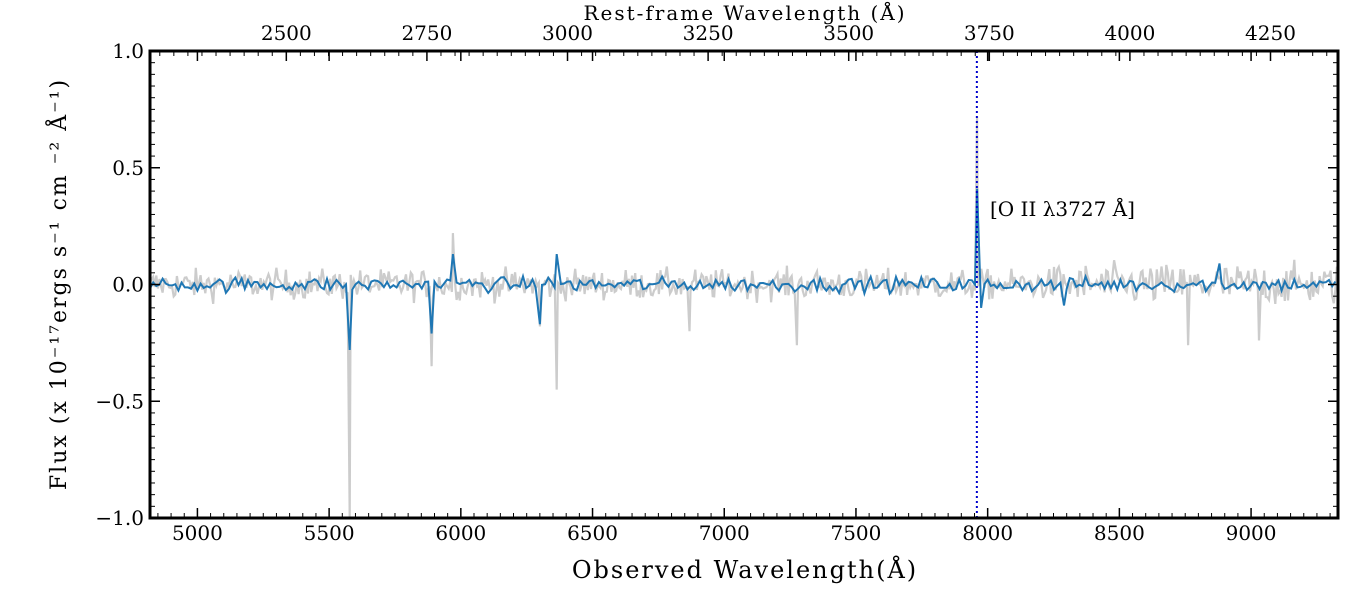 The image size is (1366, 597). Describe the element at coordinates (58, 284) in the screenshot. I see `y-axis-title: Flux (x 10⁻¹⁷ergs s⁻¹ cm ⁻² Å⁻¹)` at that location.